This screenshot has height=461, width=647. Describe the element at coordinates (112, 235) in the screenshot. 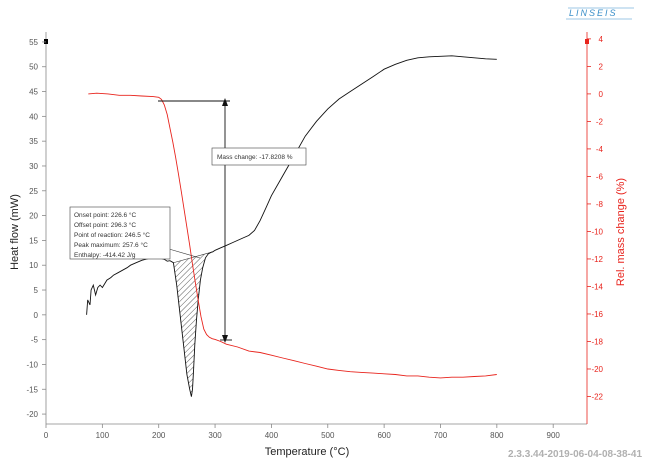

I see `dsc-reaction-text: Point of reaction: 246.5 °C` at that location.